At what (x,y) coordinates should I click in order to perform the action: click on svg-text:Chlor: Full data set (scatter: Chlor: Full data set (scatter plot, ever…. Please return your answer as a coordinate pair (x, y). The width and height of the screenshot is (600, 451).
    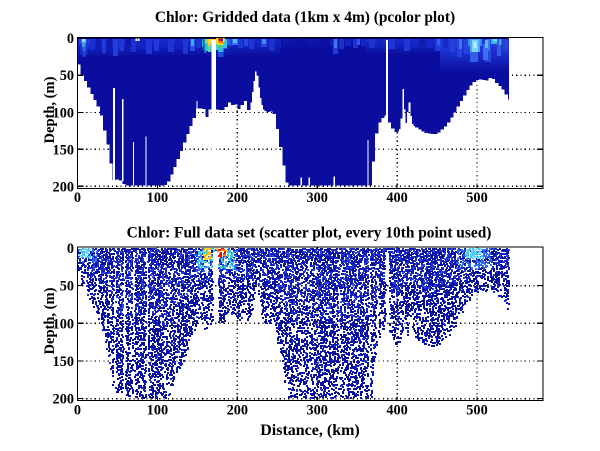
    Looking at the image, I should click on (309, 233).